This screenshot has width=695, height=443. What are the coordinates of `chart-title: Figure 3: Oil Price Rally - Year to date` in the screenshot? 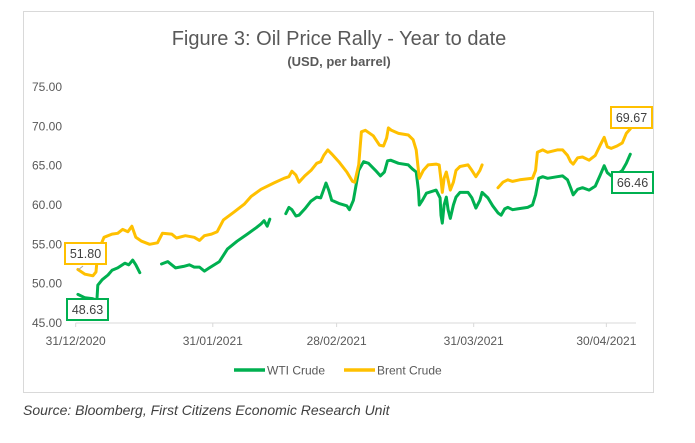 It's located at (339, 39).